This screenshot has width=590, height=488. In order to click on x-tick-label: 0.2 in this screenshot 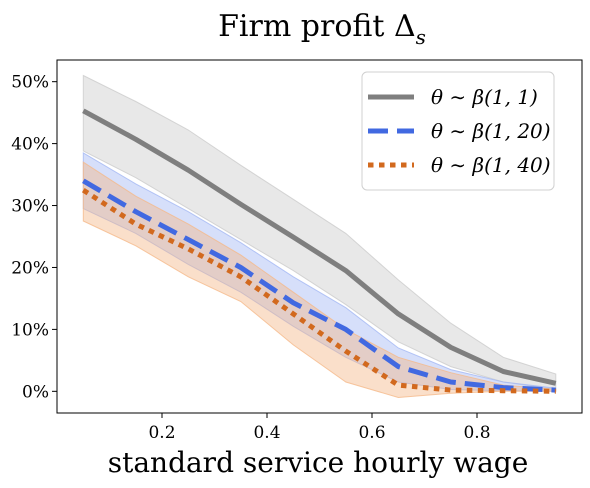, I will do `click(161, 433)`.